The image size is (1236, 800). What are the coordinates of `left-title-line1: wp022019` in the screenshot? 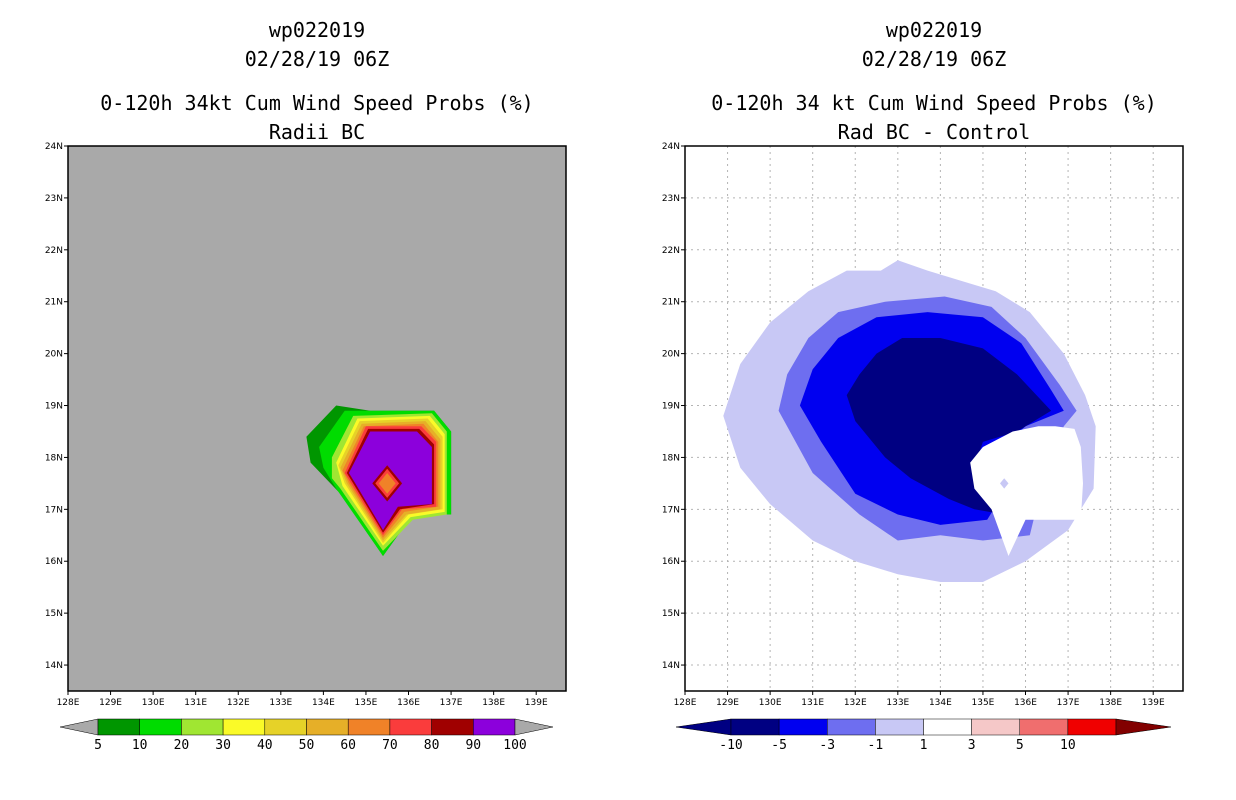 It's located at (317, 30).